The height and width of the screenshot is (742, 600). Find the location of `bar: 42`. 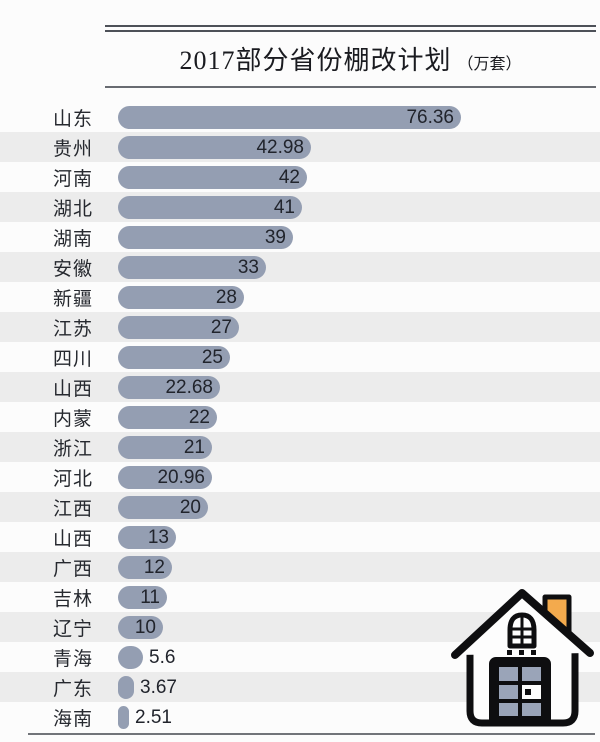

bar: 42 is located at coordinates (212, 177).